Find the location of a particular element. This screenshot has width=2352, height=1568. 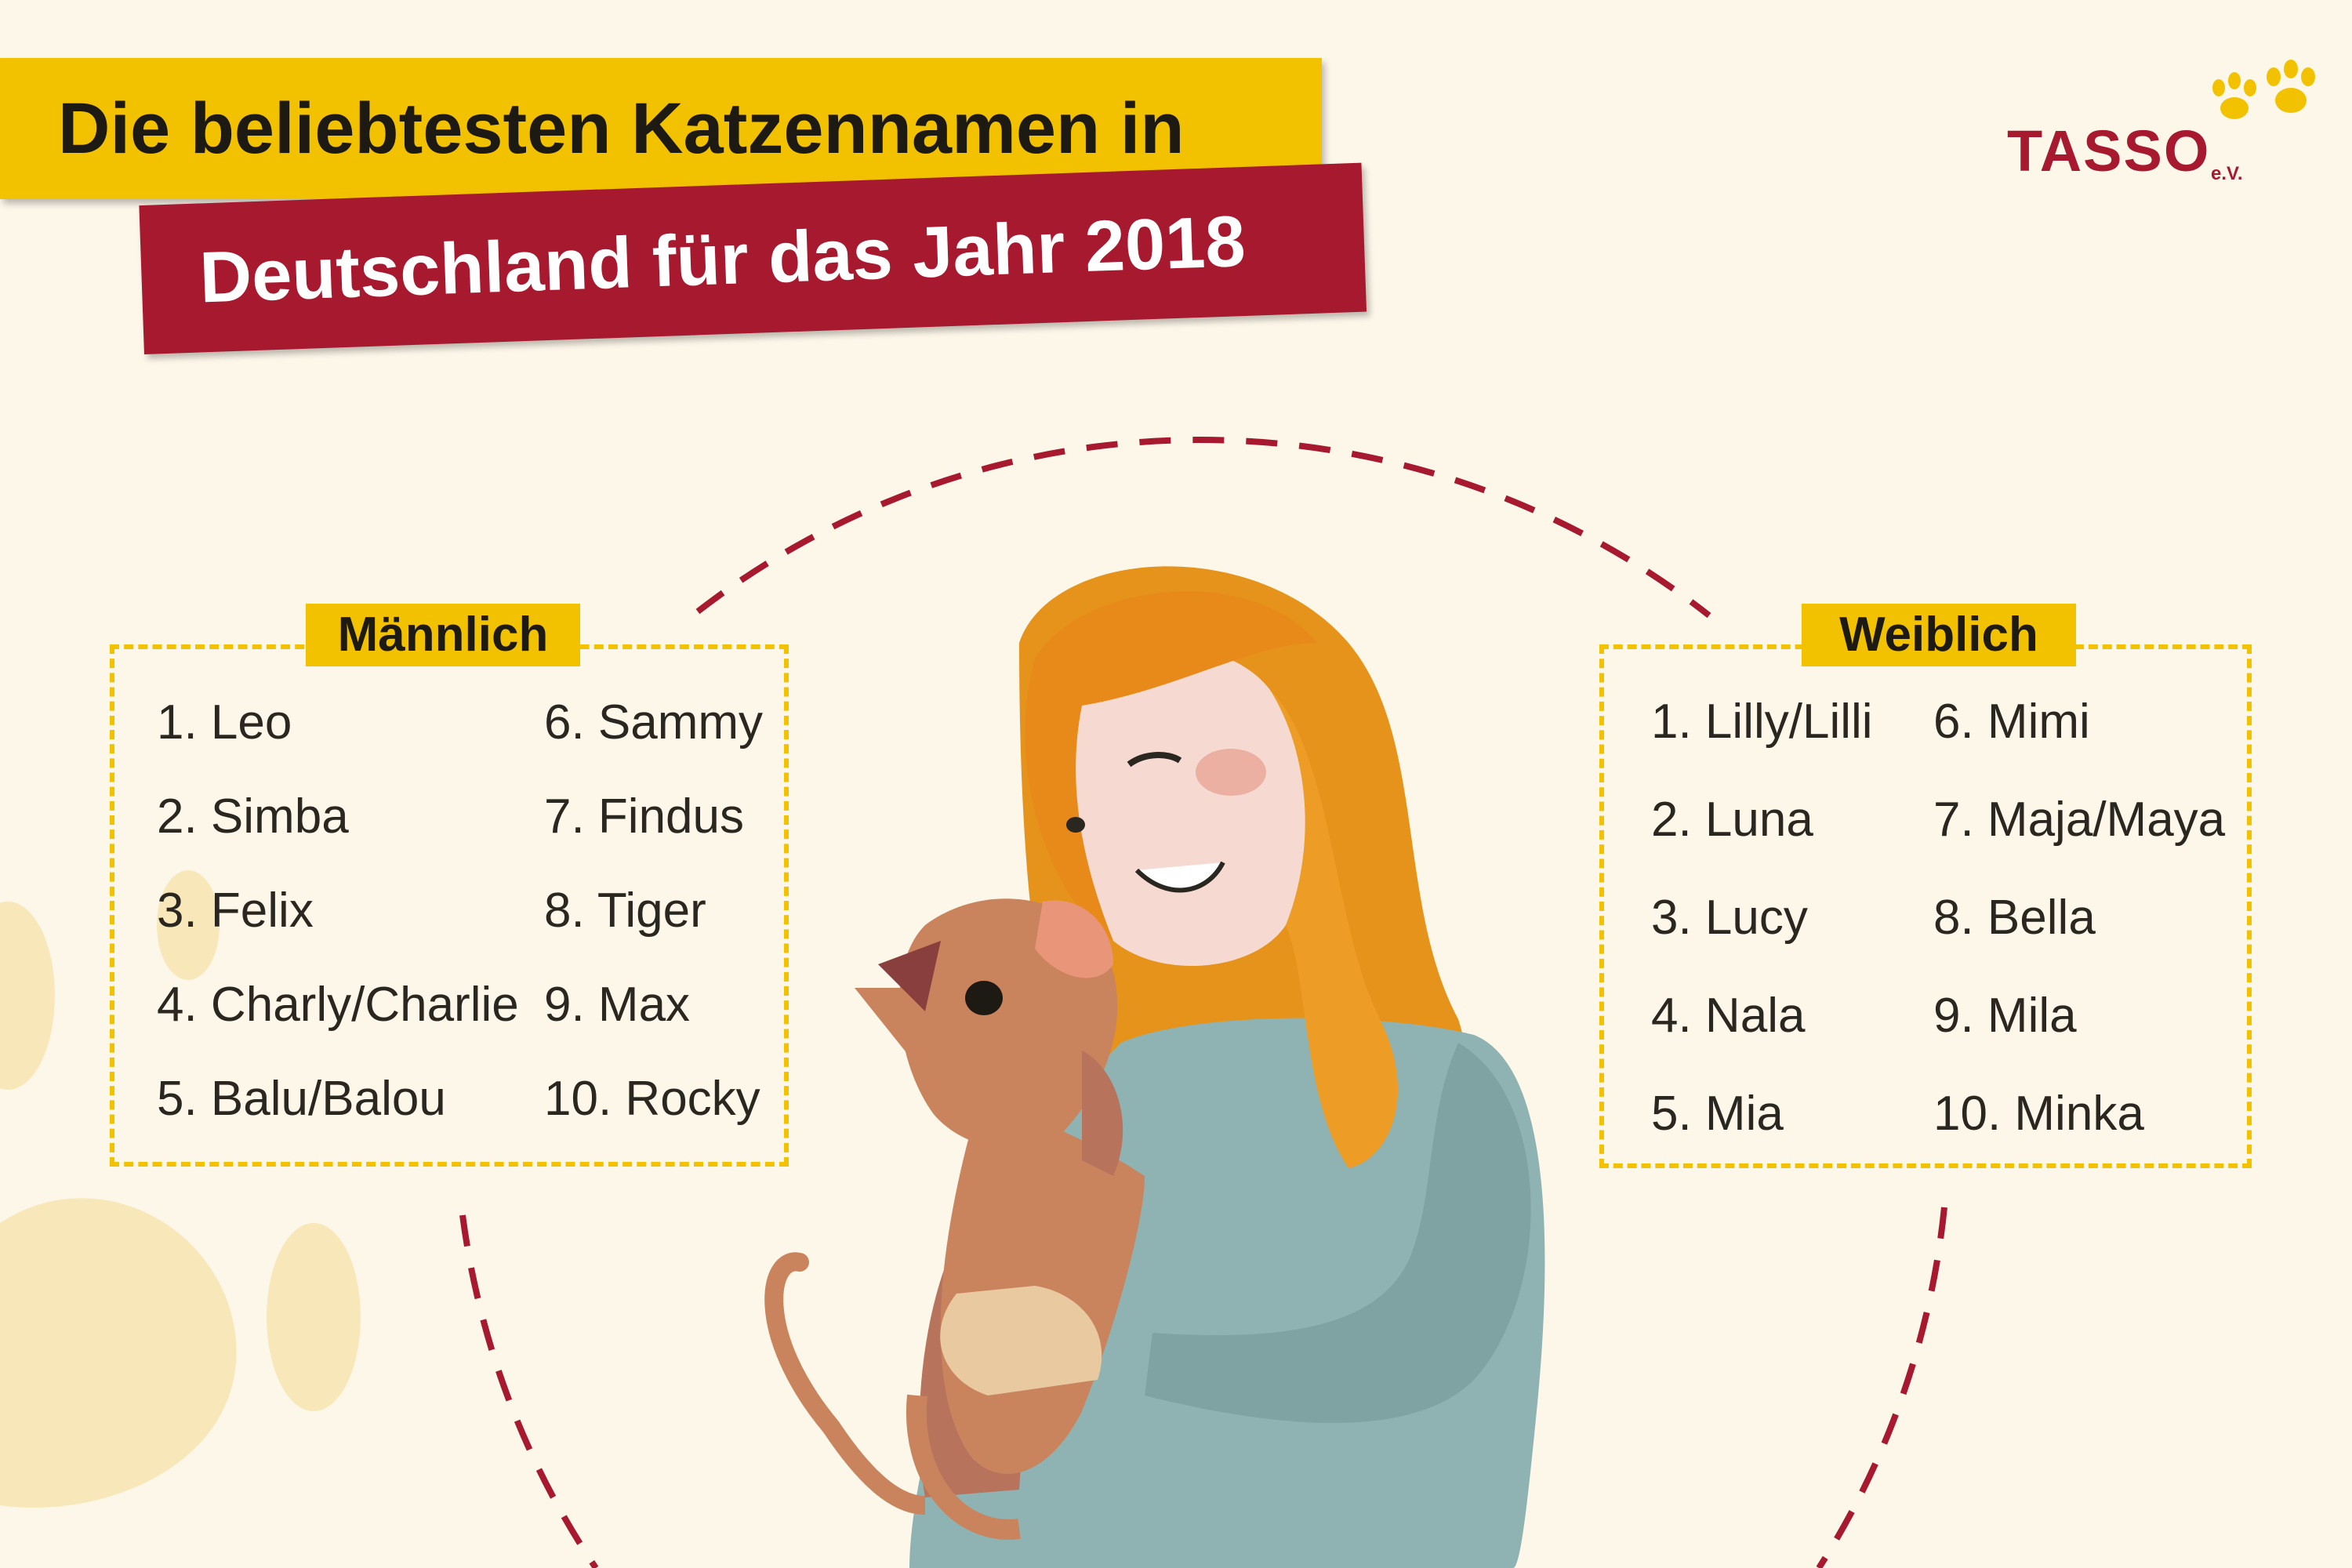

list-item: 9. Mila is located at coordinates (2005, 1016).